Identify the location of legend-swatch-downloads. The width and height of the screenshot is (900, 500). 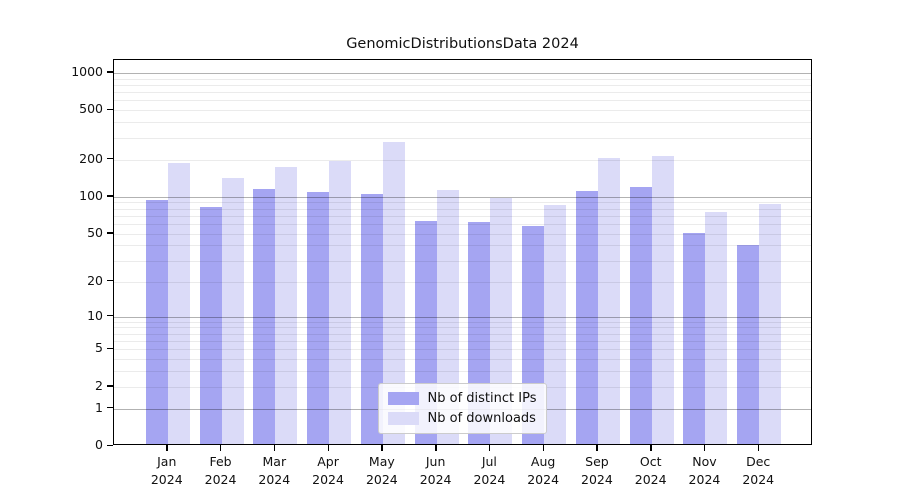
(403, 418).